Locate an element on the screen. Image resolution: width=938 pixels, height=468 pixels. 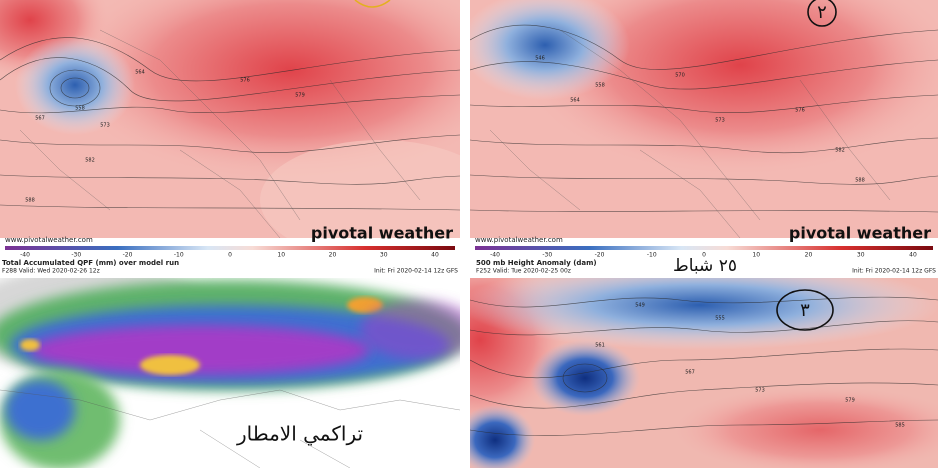
valid-time: F252 Valid: Tue 2020-02-25 00z is located at coordinates (523, 271).